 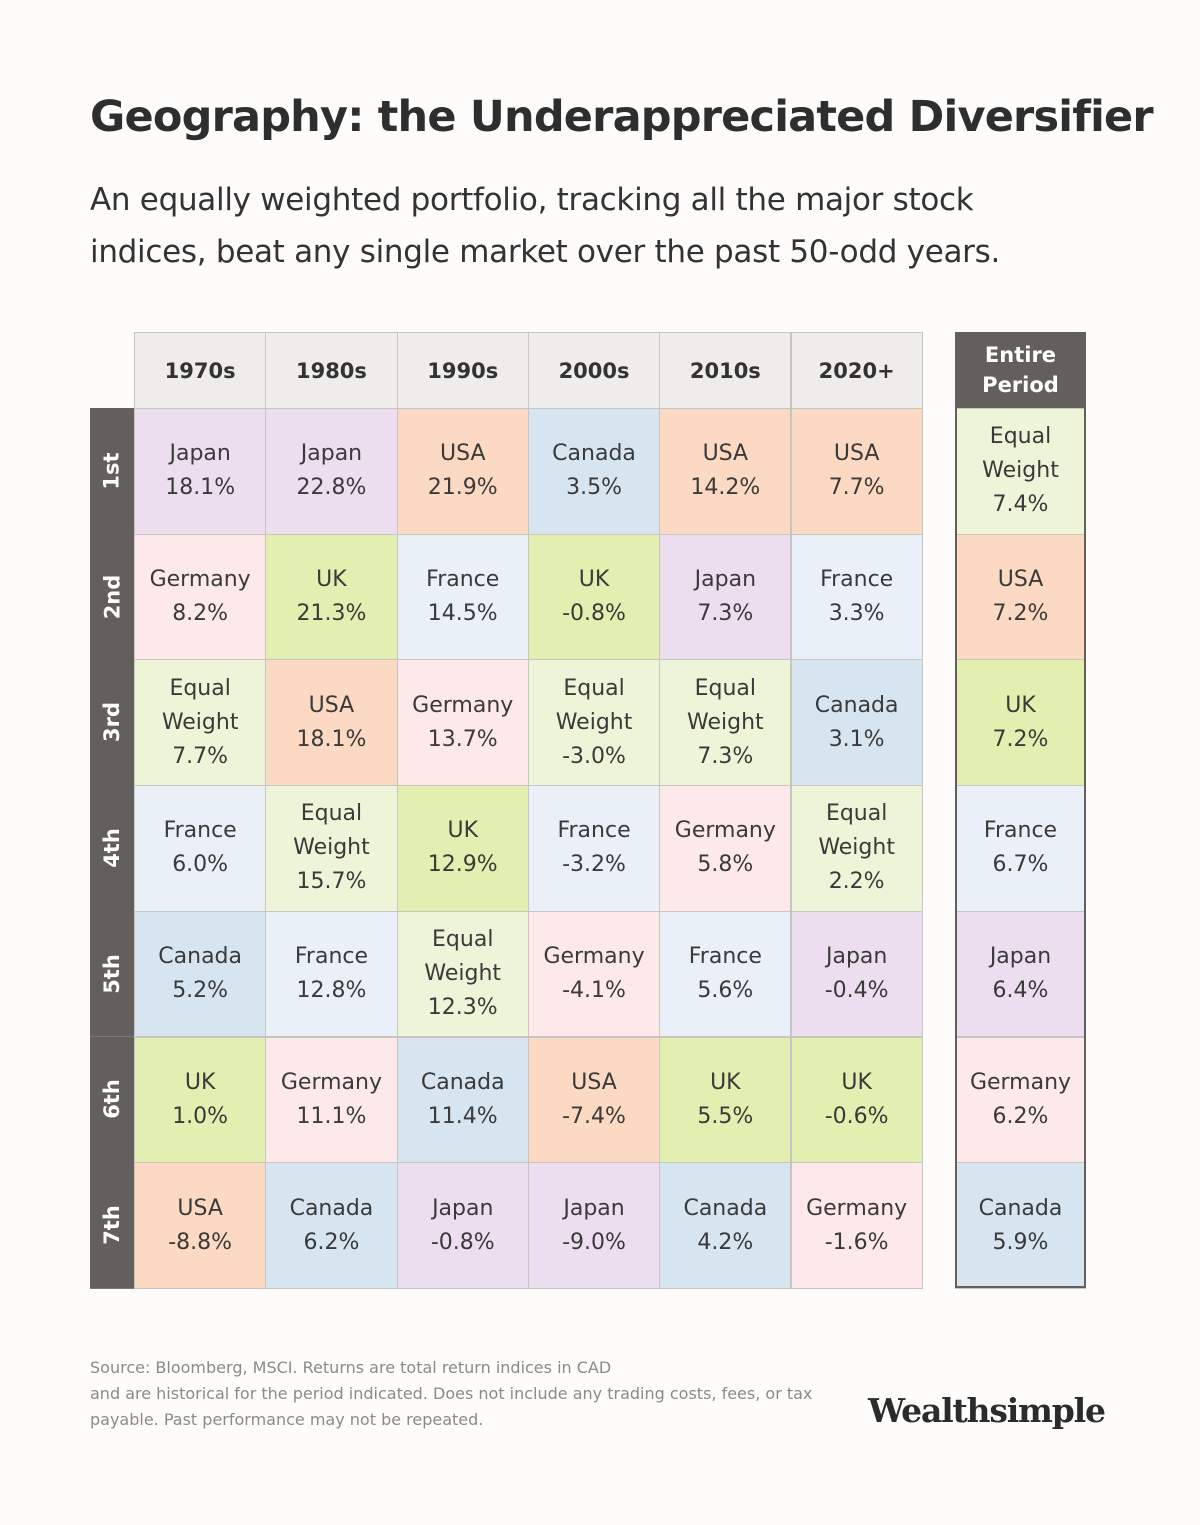 What do you see at coordinates (1020, 865) in the screenshot?
I see `cell-return: 6.7%` at bounding box center [1020, 865].